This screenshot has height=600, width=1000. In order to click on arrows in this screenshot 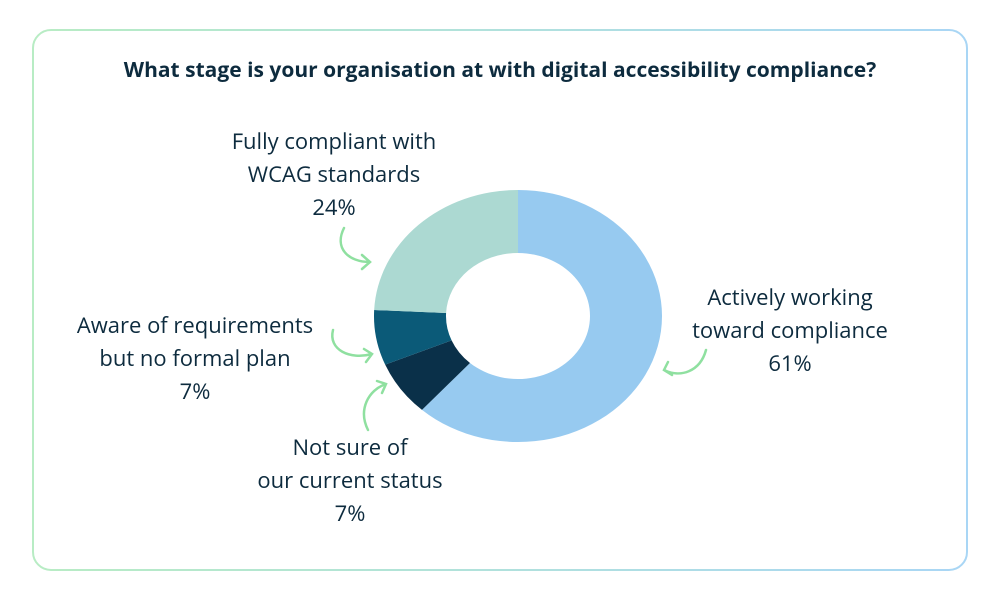, I will do `click(519, 329)`.